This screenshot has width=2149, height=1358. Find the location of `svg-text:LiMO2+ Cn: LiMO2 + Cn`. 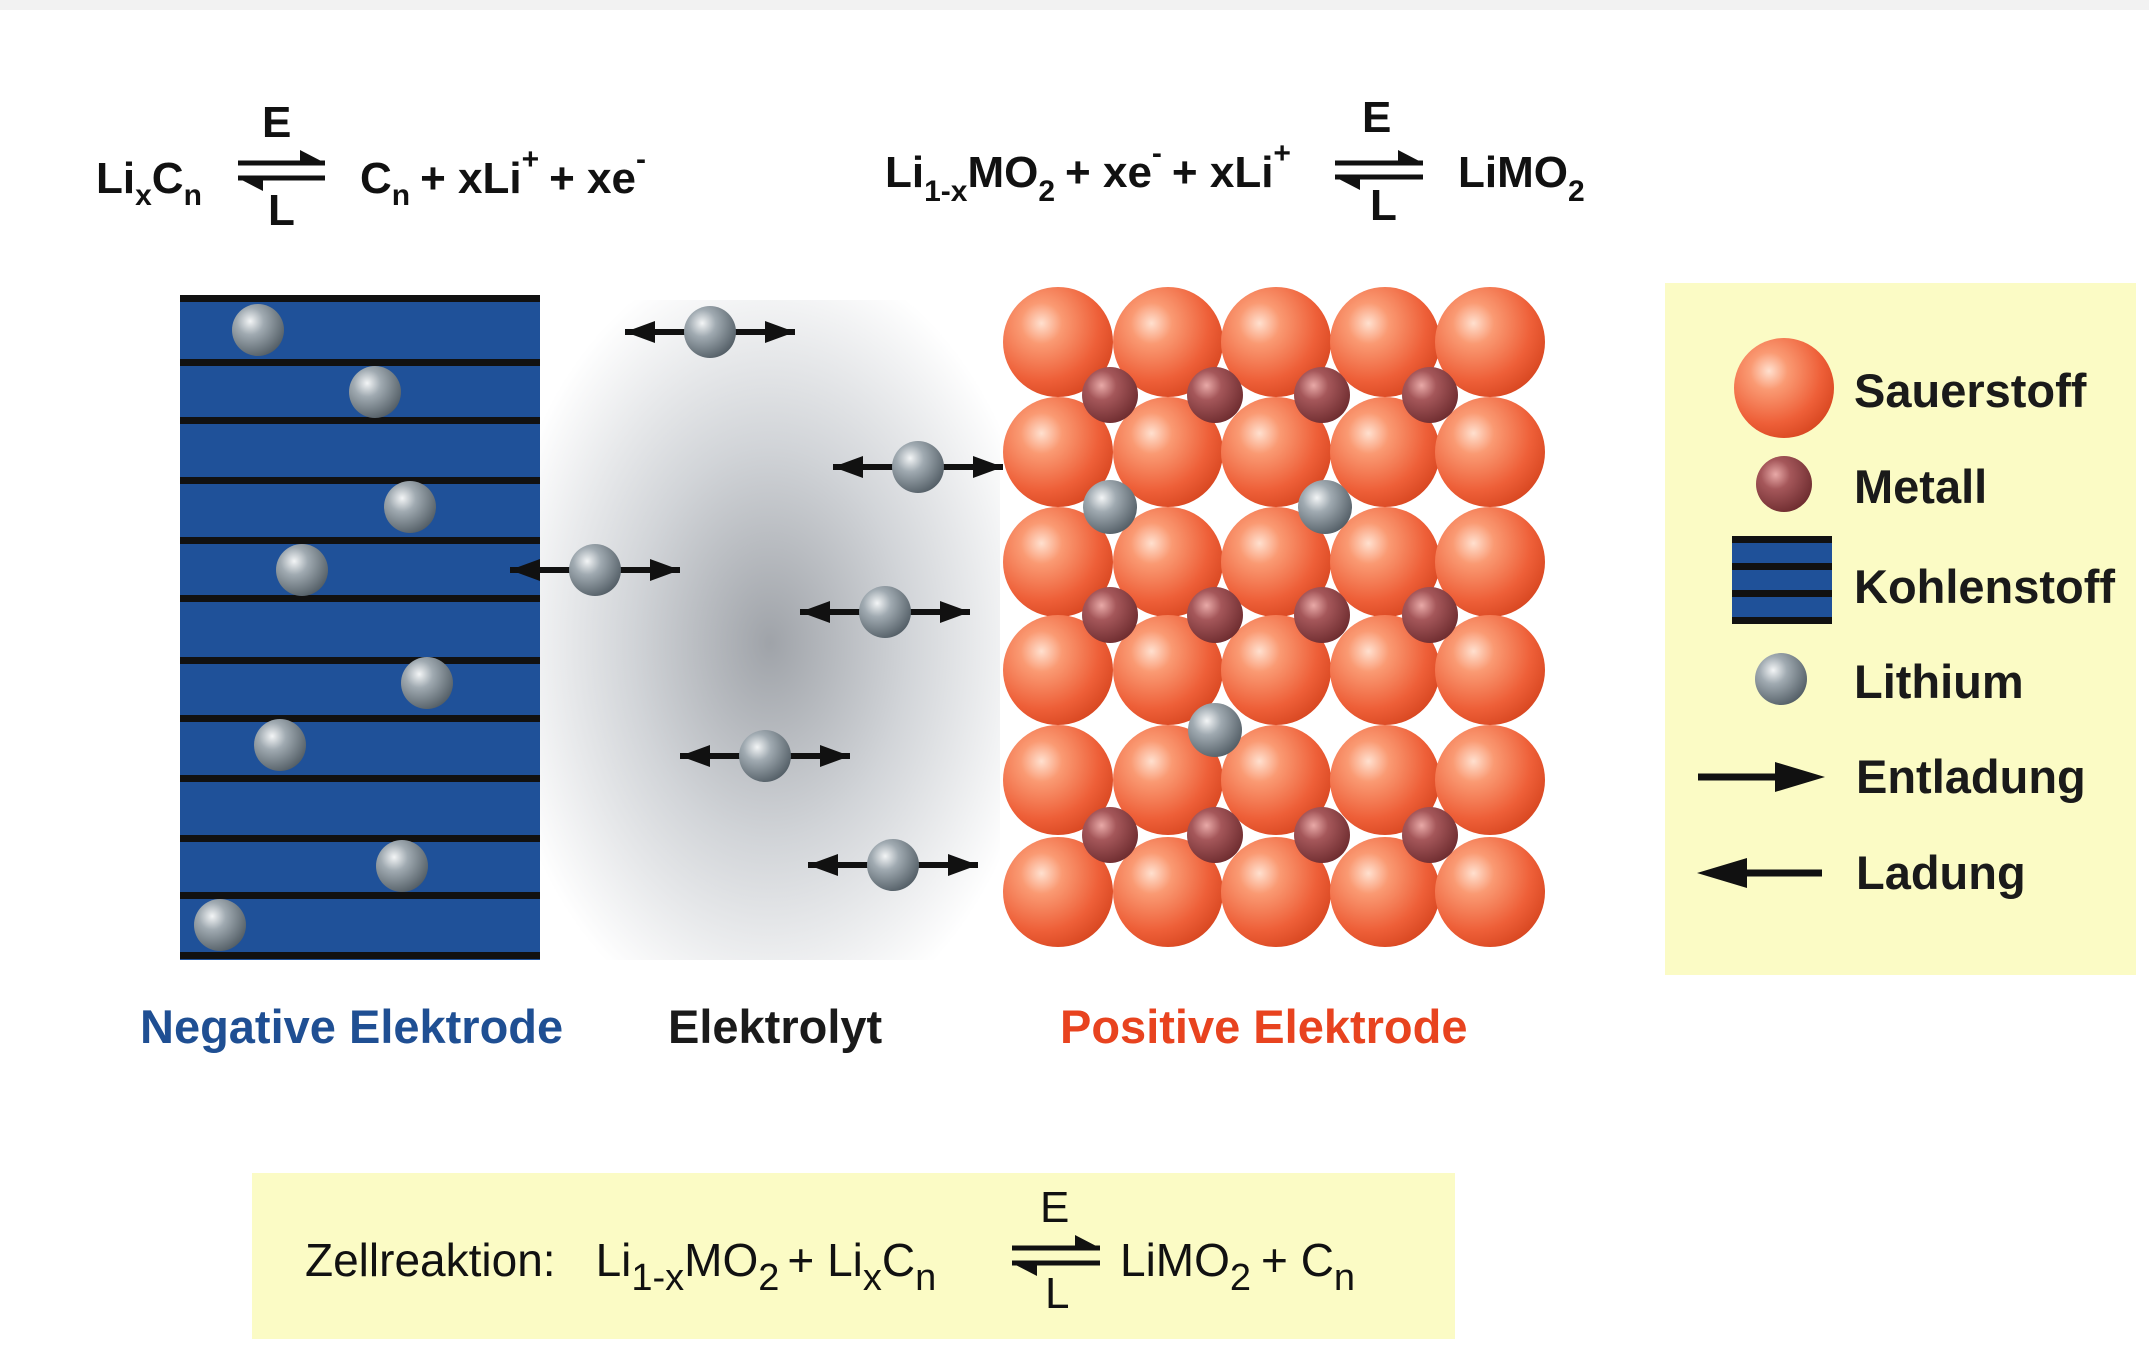

svg-text:LiMO2+ Cn: LiMO2 + Cn is located at coordinates (1237, 1266).